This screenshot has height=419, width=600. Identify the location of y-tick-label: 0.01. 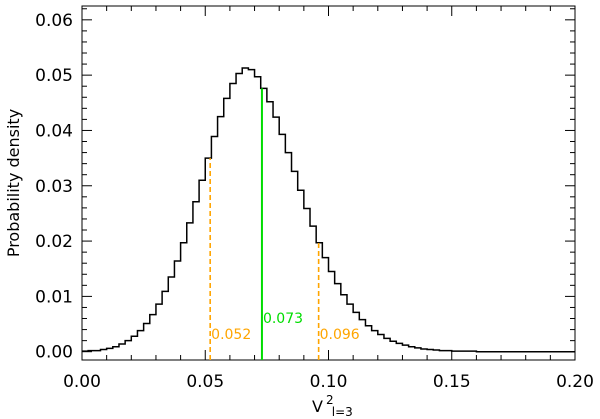
(54, 297).